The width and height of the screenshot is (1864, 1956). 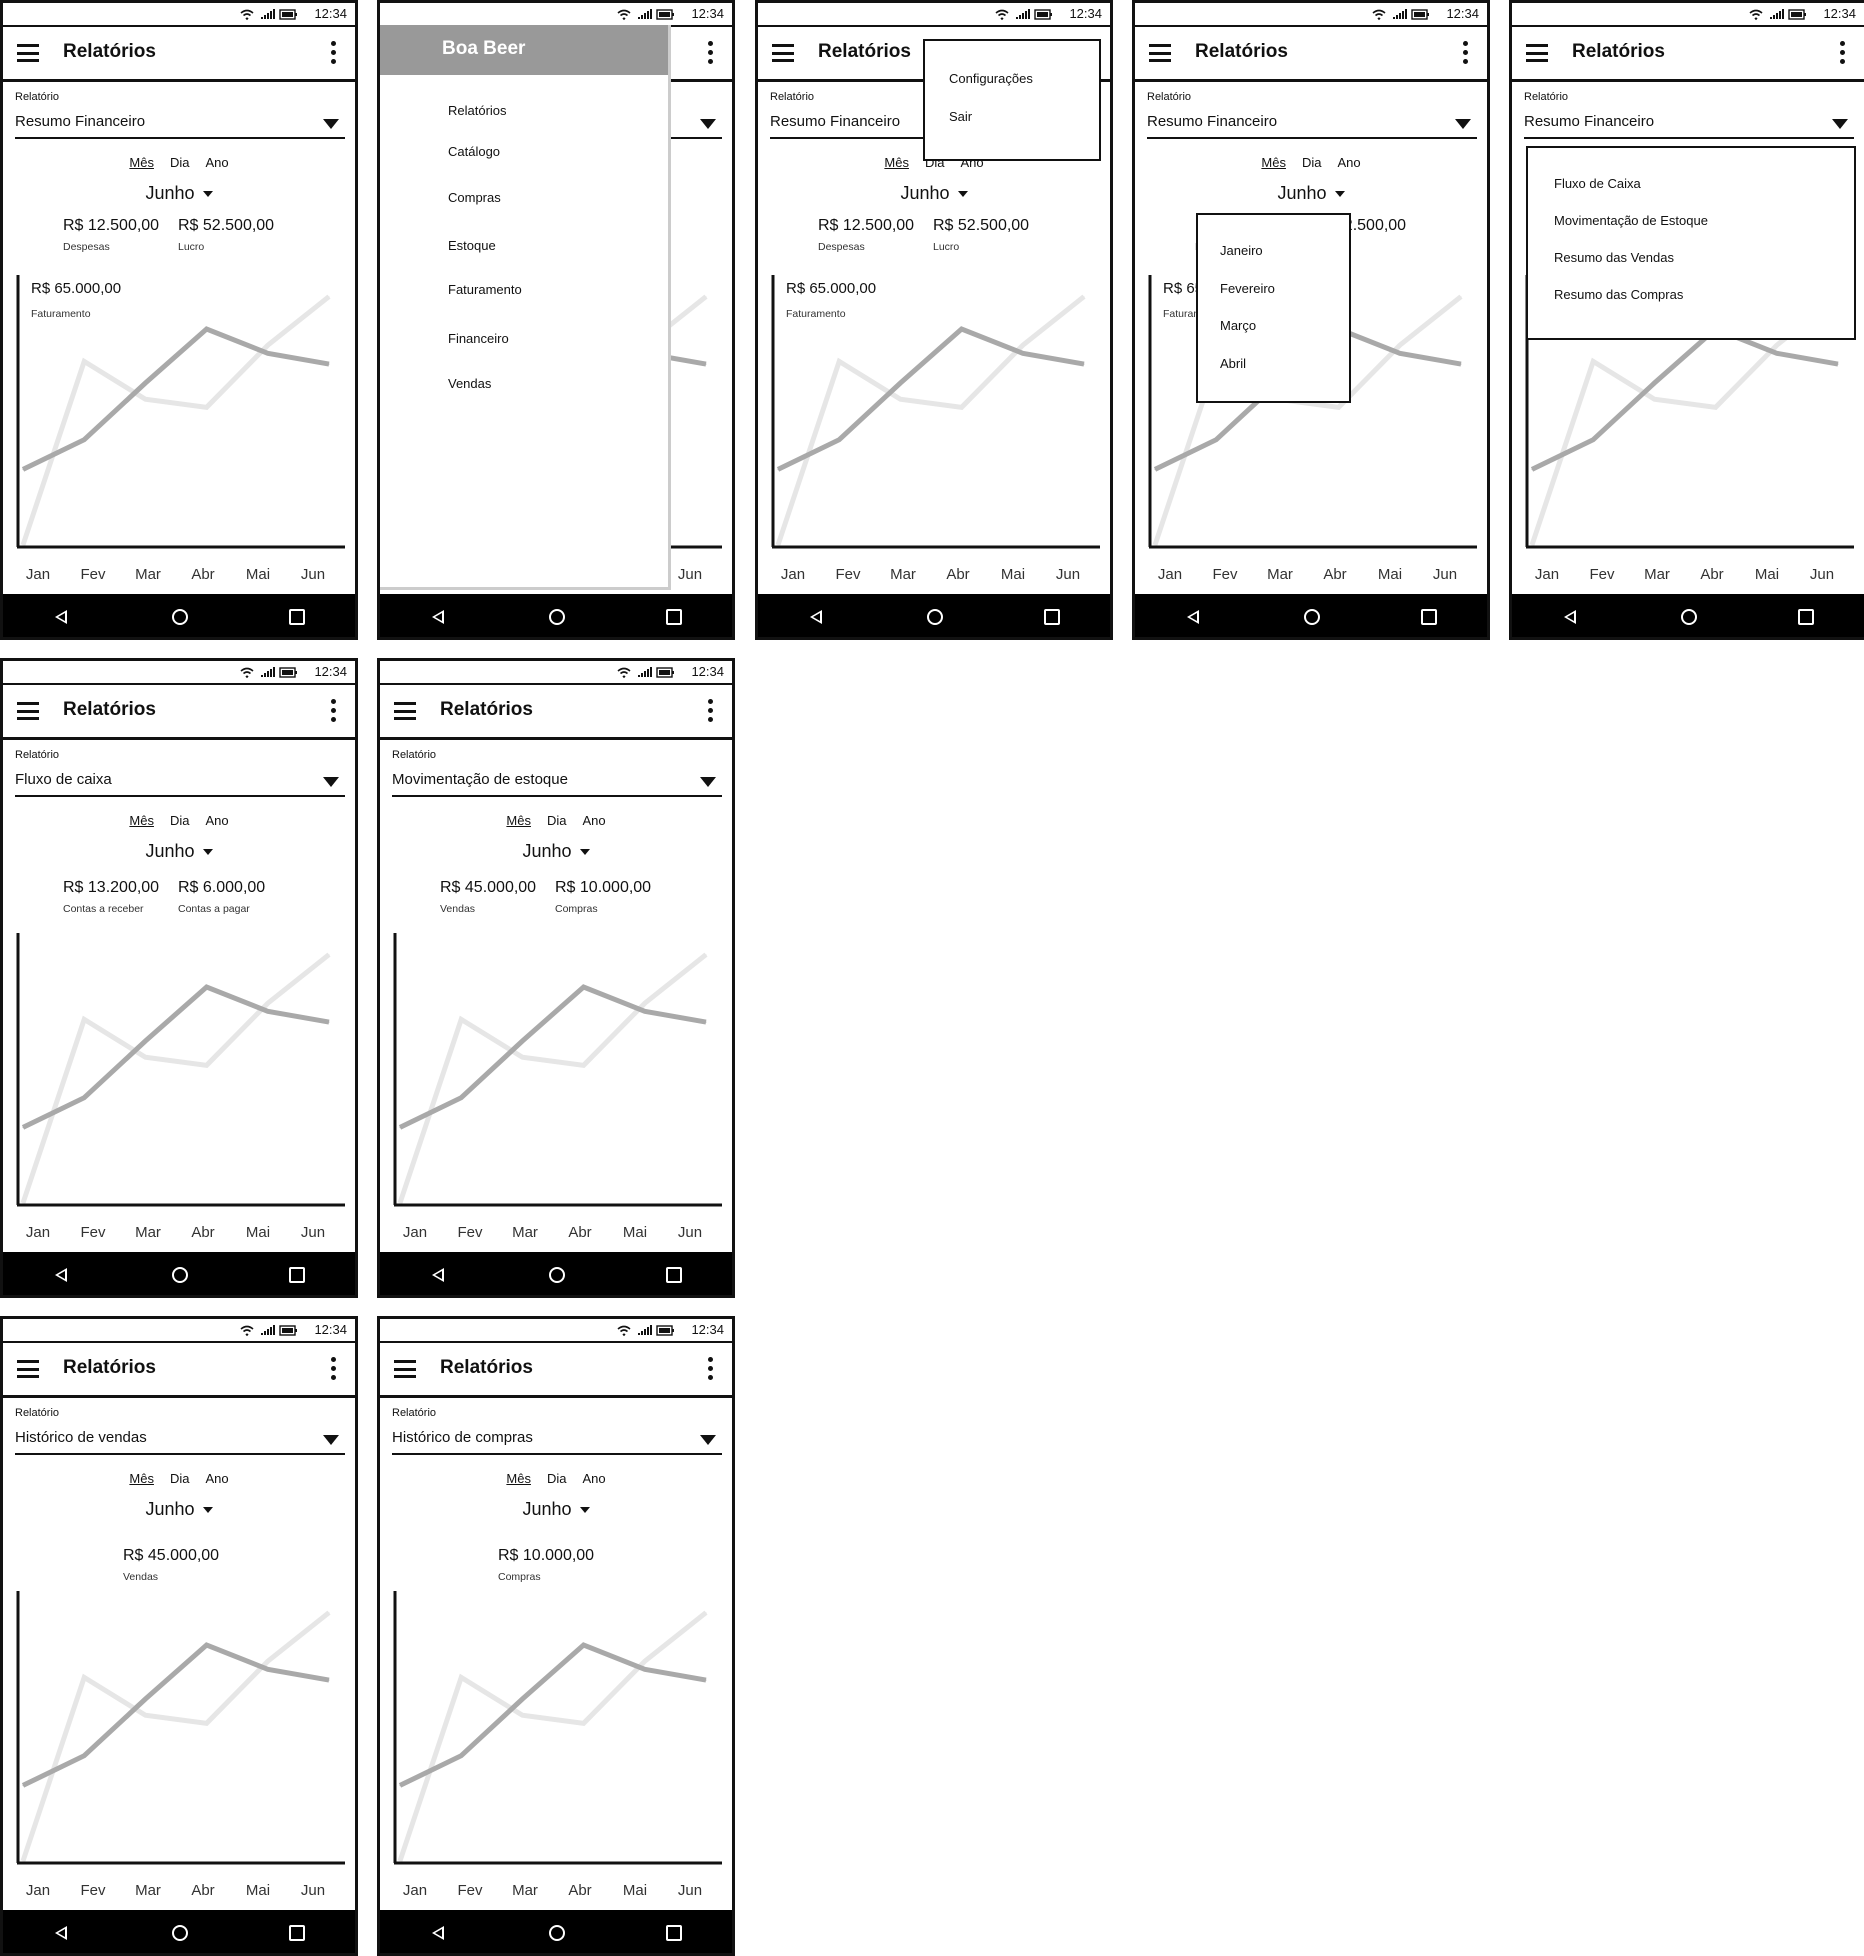 I want to click on x-tick-label: Jan, so click(x=38, y=574).